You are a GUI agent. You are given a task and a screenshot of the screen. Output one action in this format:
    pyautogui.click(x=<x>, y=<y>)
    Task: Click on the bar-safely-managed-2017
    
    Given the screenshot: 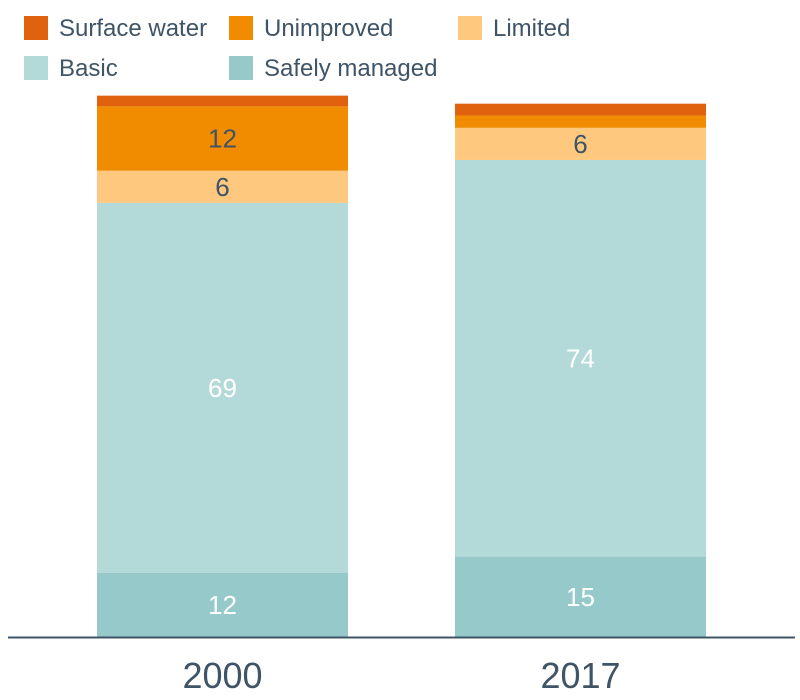 What is the action you would take?
    pyautogui.click(x=580, y=596)
    